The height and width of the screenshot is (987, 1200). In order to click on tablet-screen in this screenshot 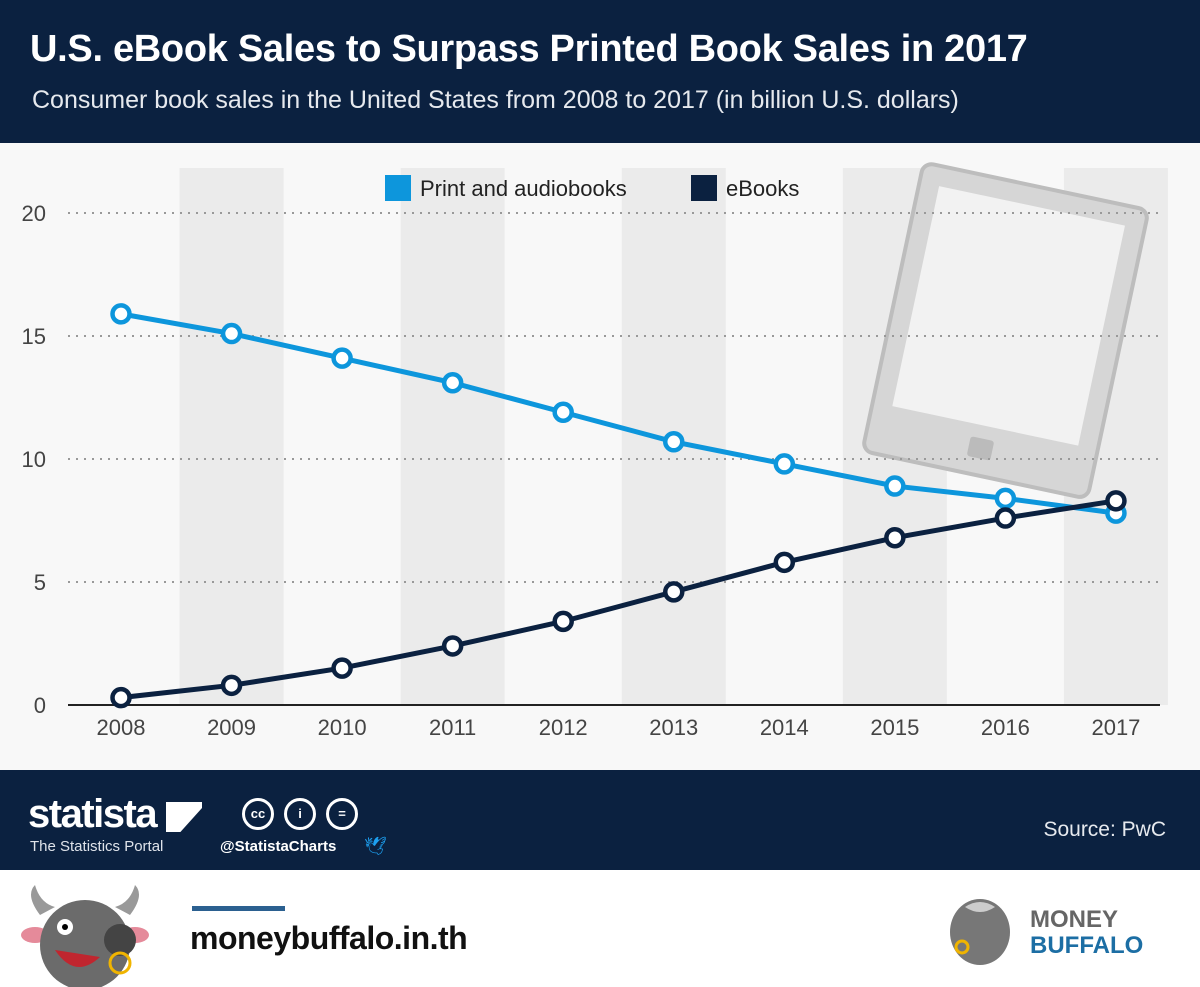, I will do `click(1008, 316)`.